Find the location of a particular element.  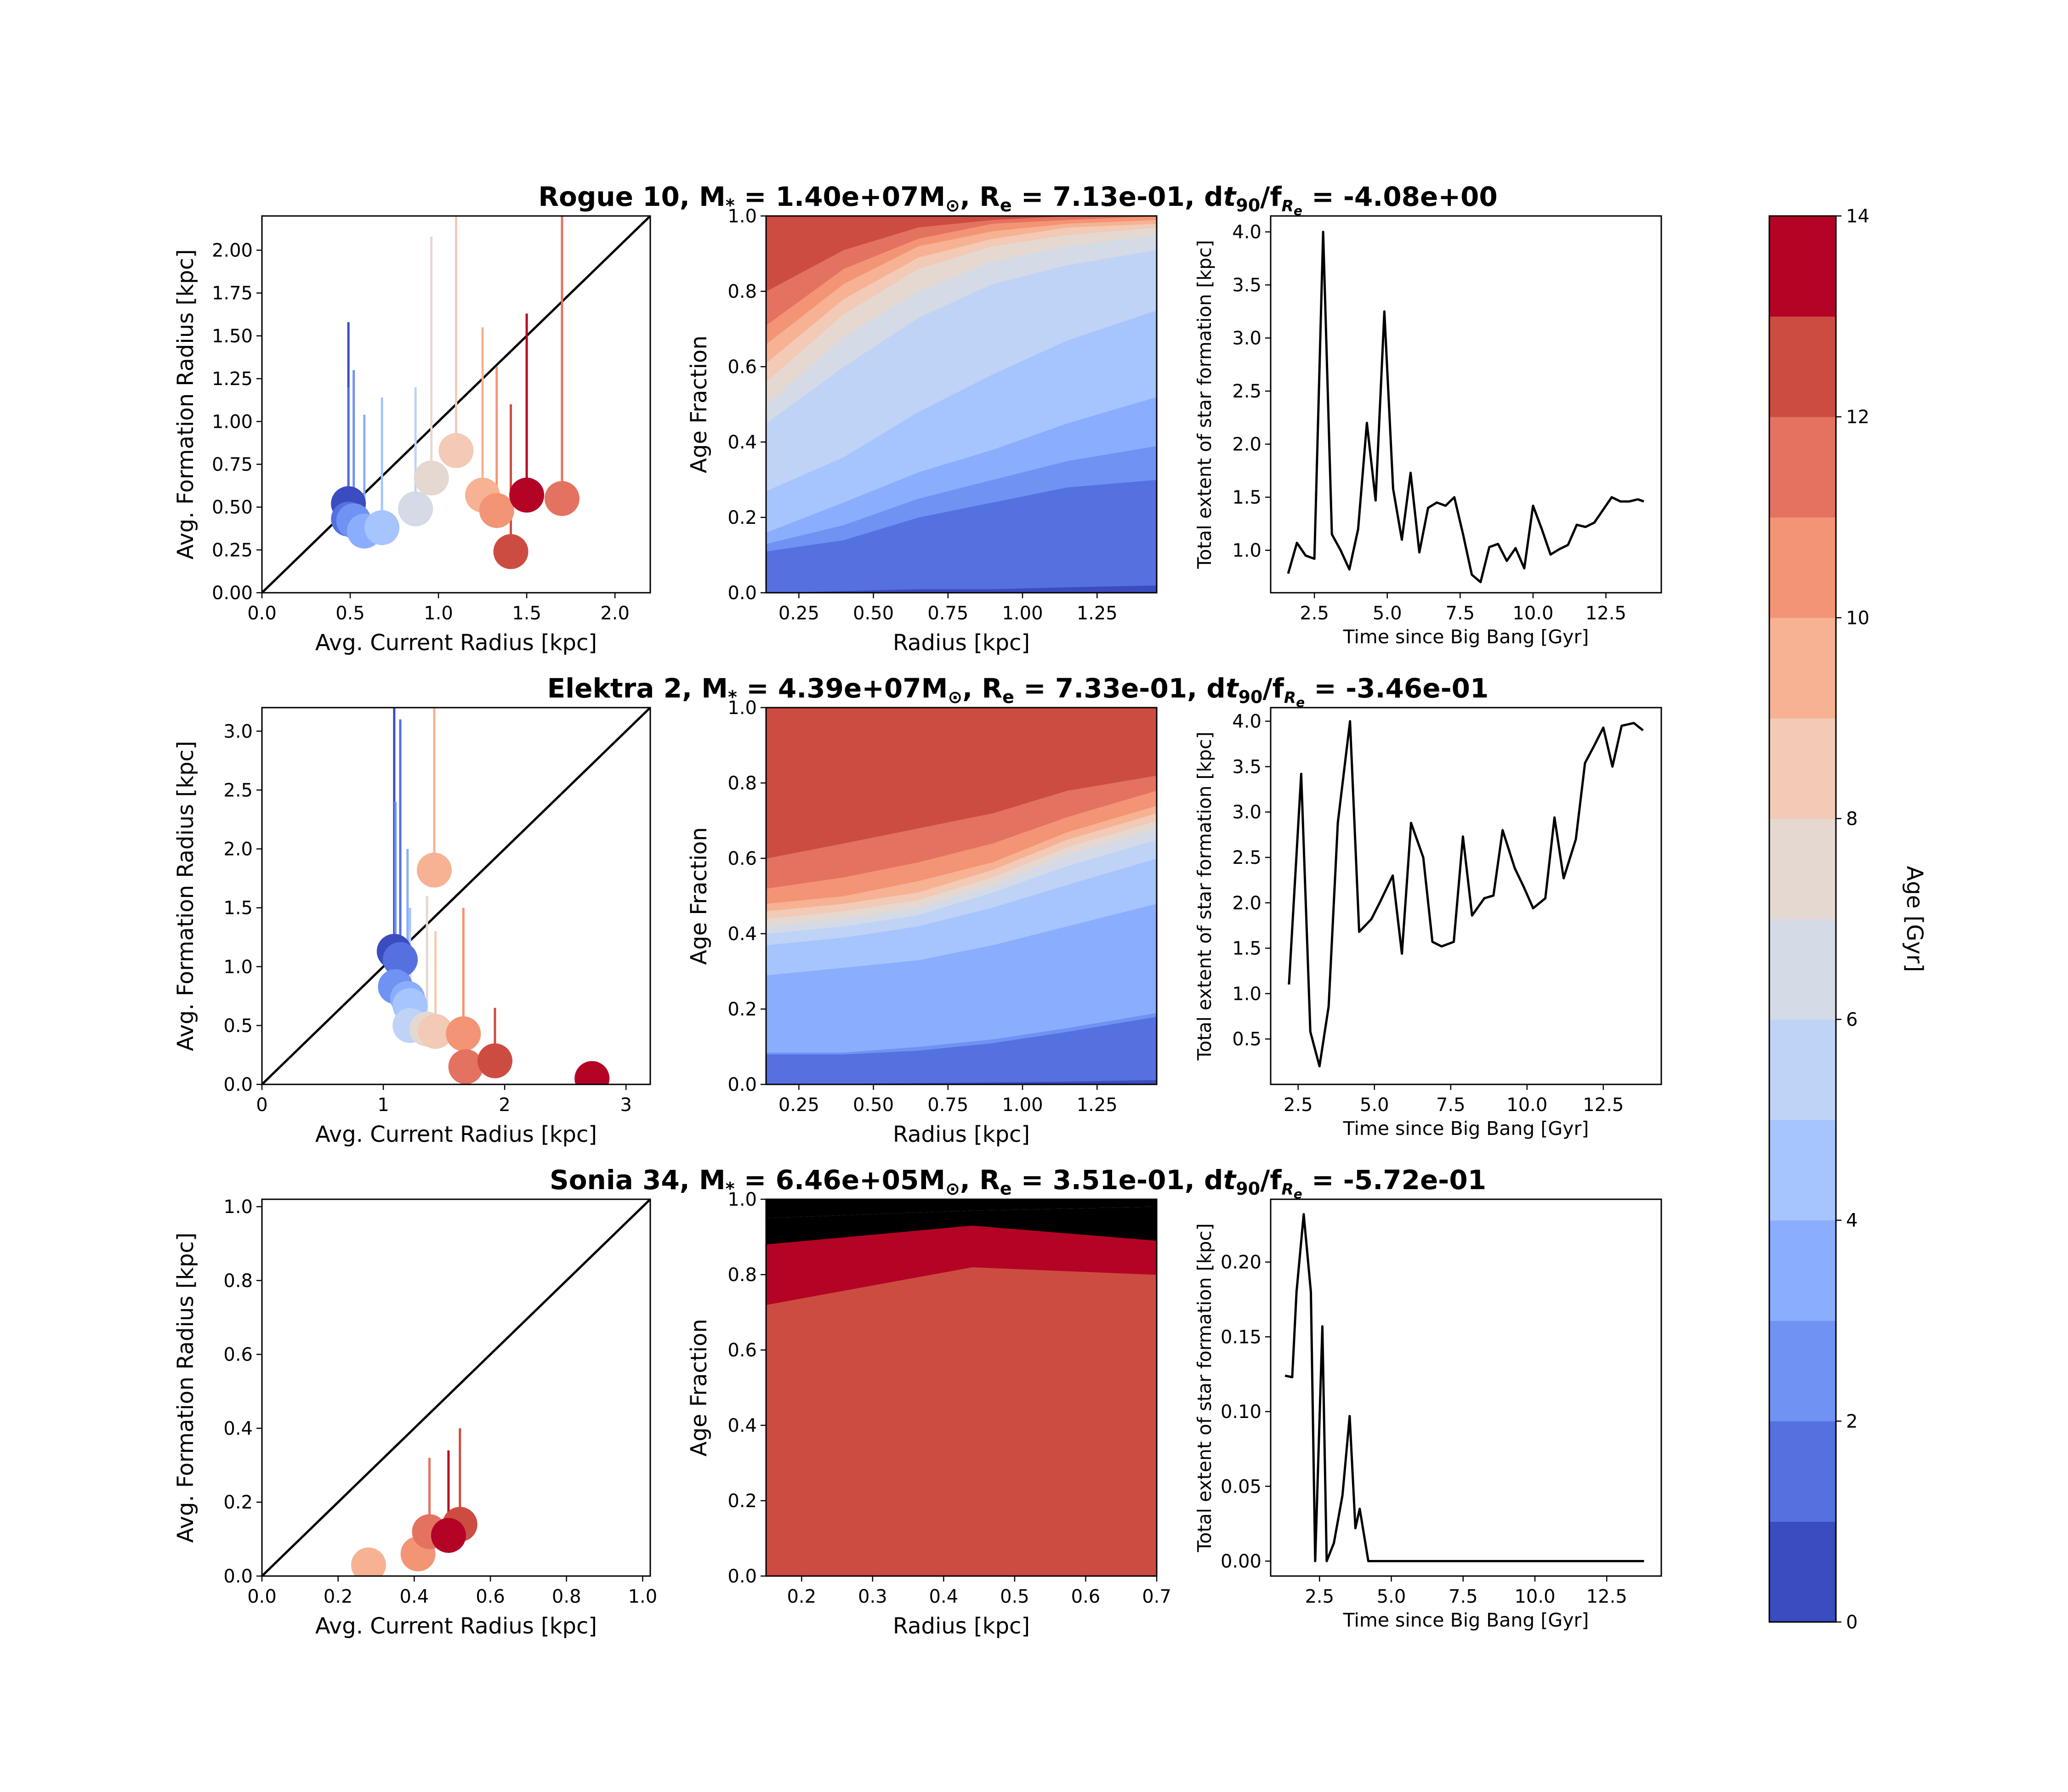

y-tick-label: 2.00 is located at coordinates (232, 250).